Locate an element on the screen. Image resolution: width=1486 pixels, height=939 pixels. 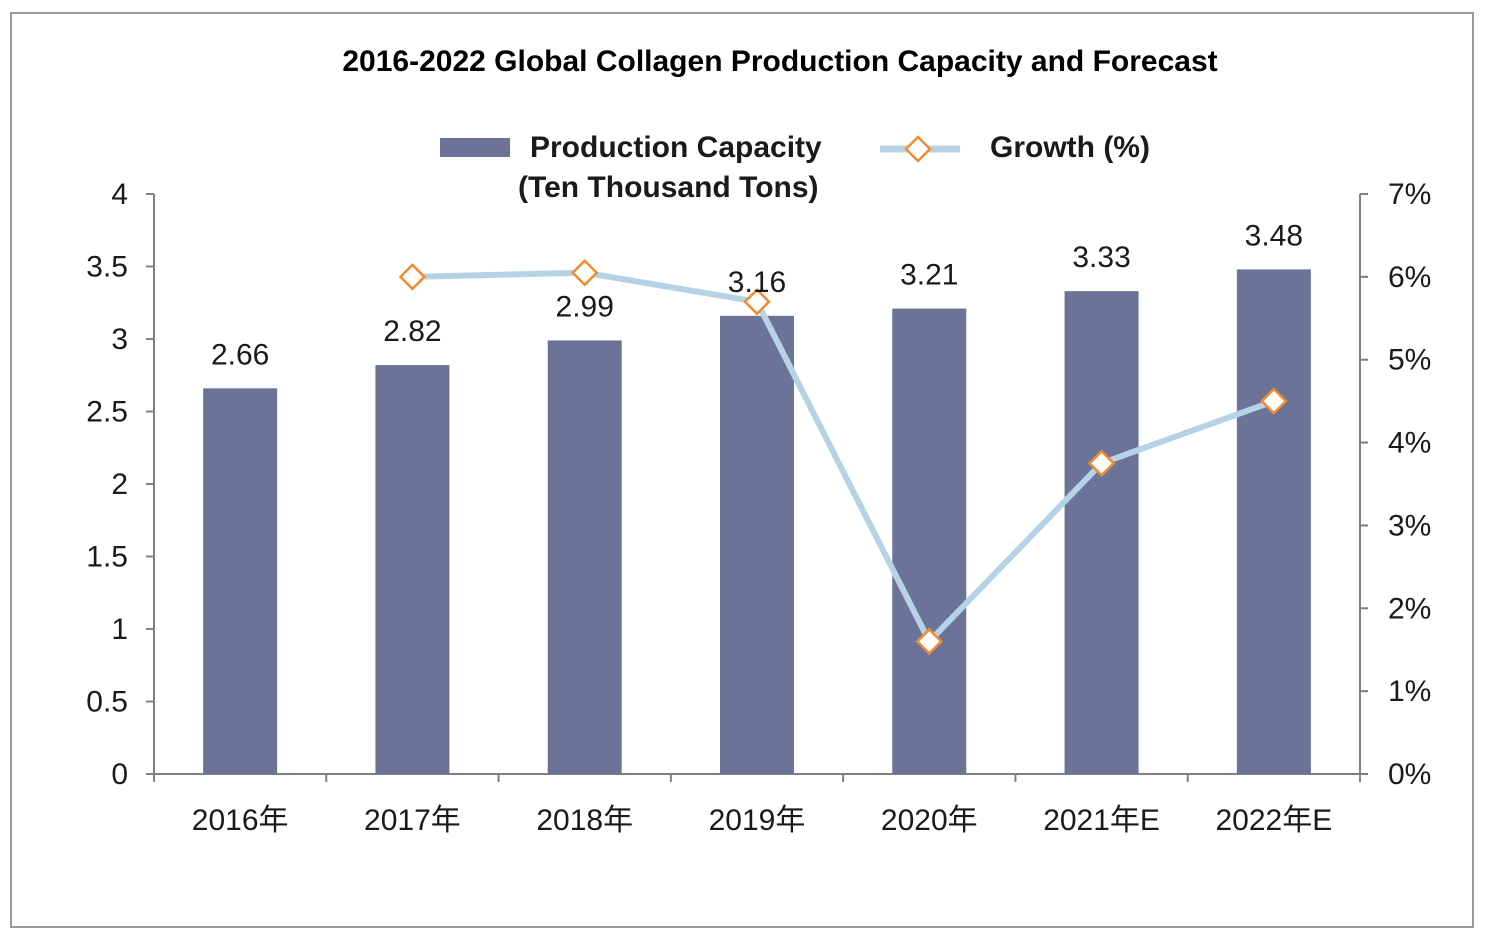
left-axis-tick-label: 1 is located at coordinates (119, 629).